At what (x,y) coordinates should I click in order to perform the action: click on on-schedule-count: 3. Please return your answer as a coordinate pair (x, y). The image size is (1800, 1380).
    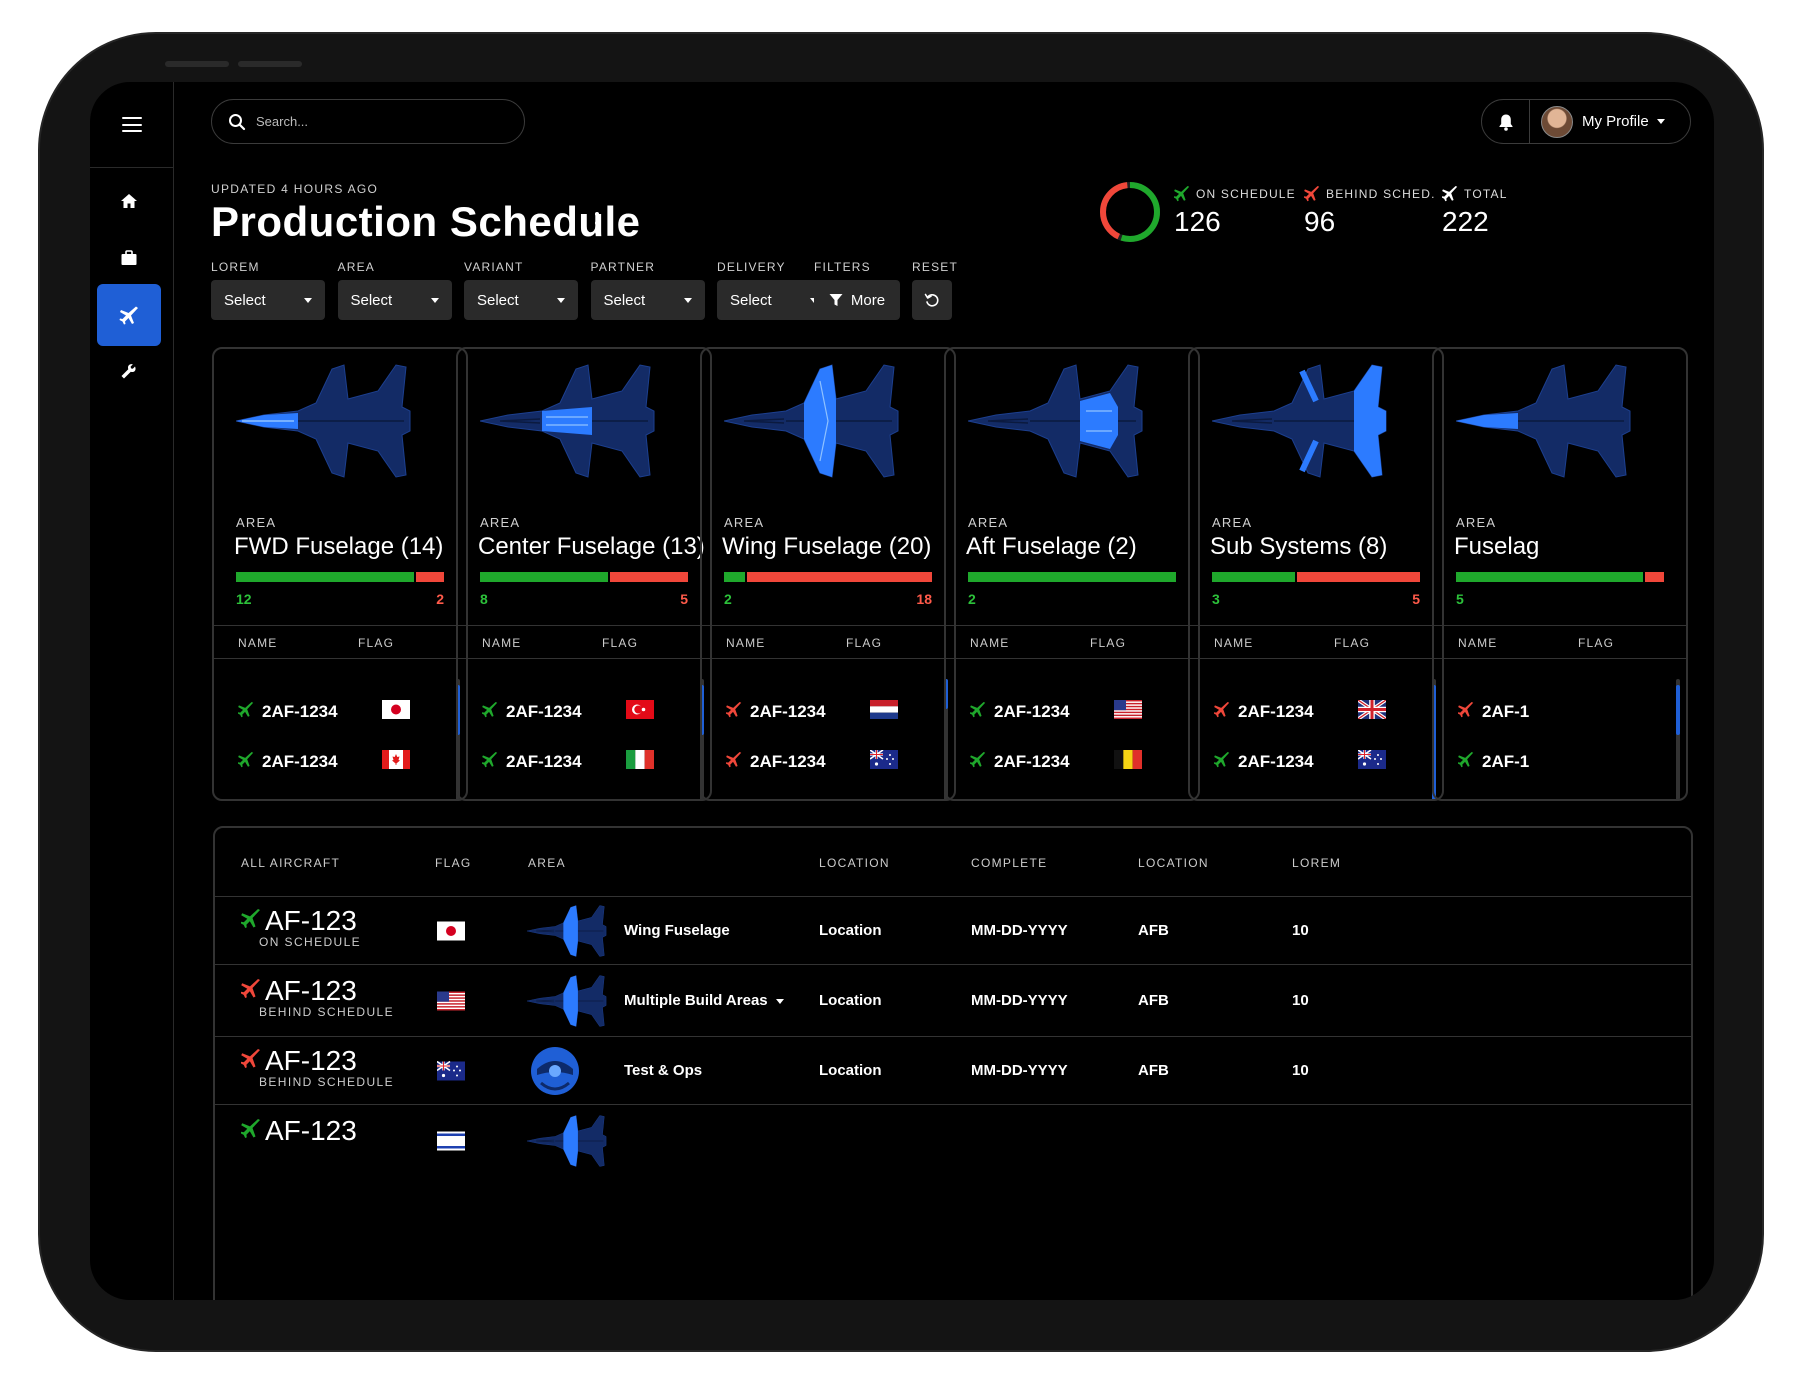
    Looking at the image, I should click on (1216, 599).